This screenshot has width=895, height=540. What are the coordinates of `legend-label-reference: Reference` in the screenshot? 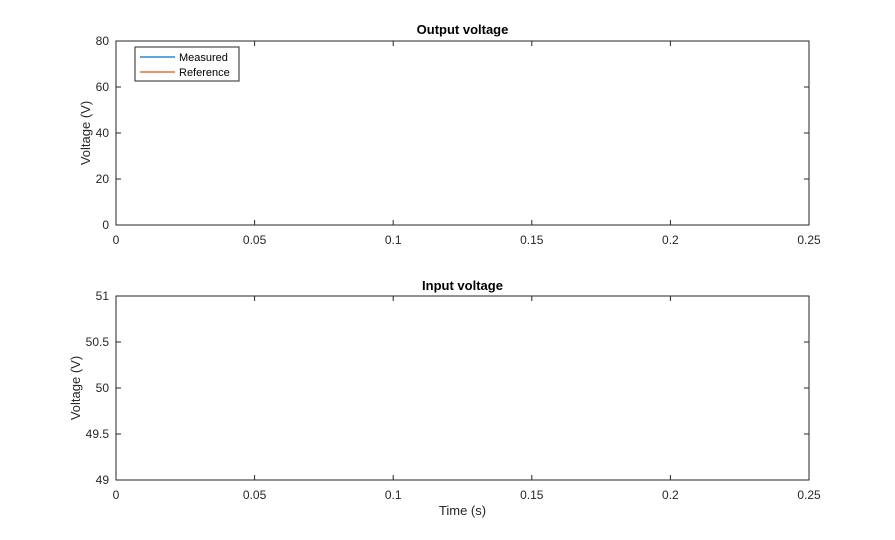 It's located at (204, 73).